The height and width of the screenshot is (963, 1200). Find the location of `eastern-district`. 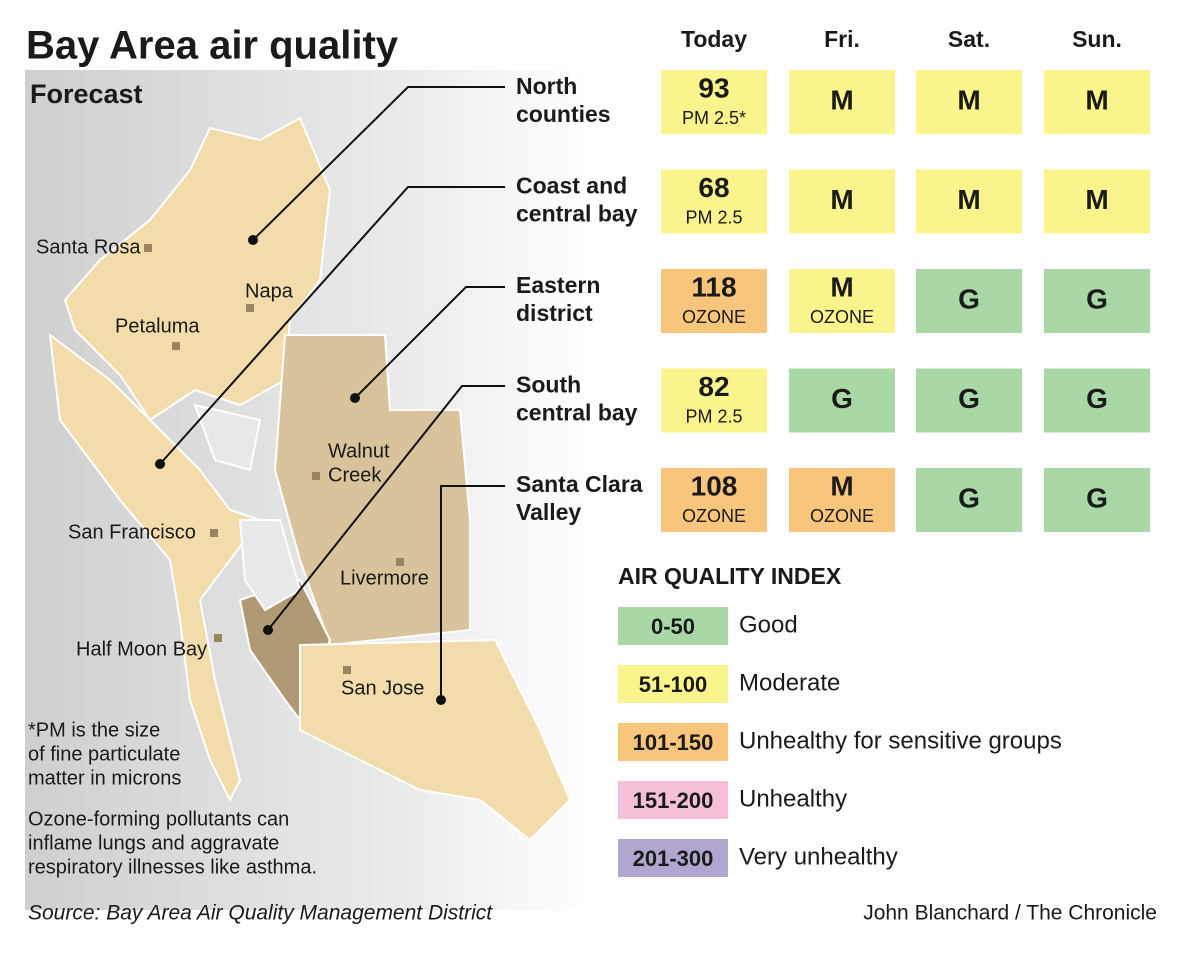

eastern-district is located at coordinates (372, 490).